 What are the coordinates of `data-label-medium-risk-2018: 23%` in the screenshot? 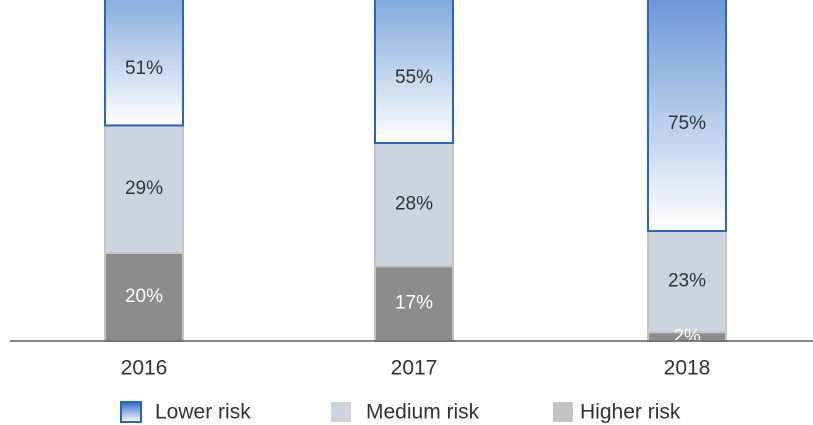 It's located at (687, 281).